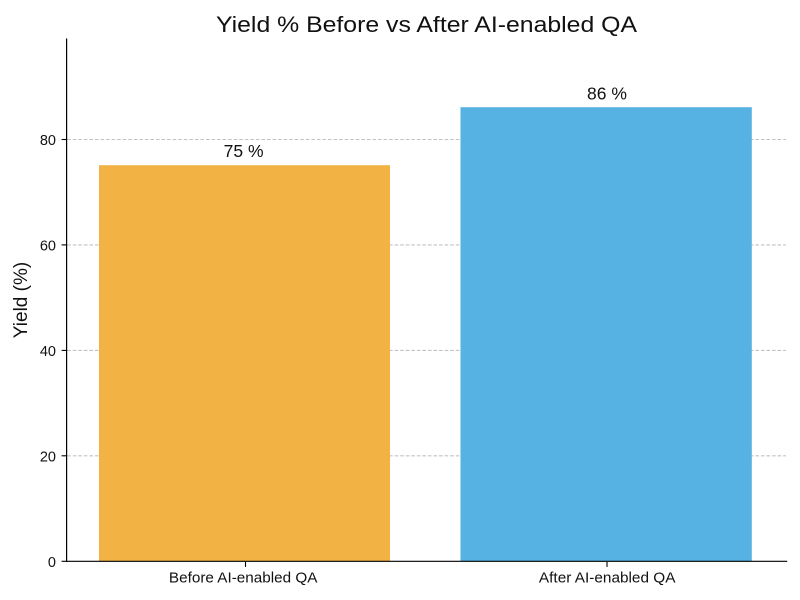 The height and width of the screenshot is (600, 800). What do you see at coordinates (48, 141) in the screenshot?
I see `svg-text: 80` at bounding box center [48, 141].